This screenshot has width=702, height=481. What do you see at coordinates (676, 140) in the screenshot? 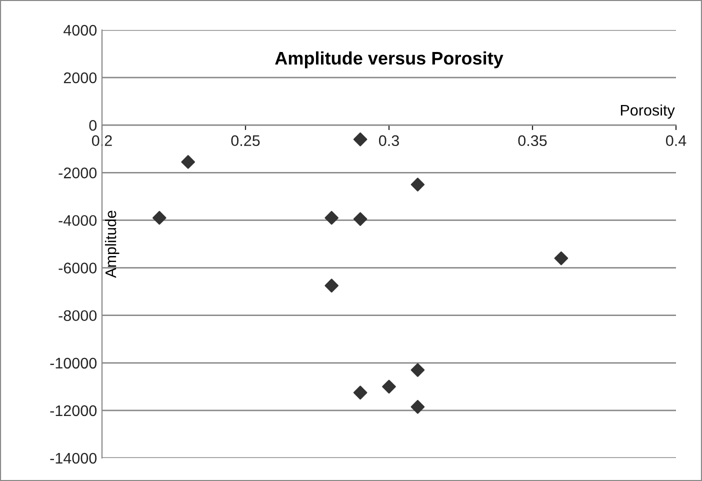
I see `x-tick-label: 0.4` at bounding box center [676, 140].